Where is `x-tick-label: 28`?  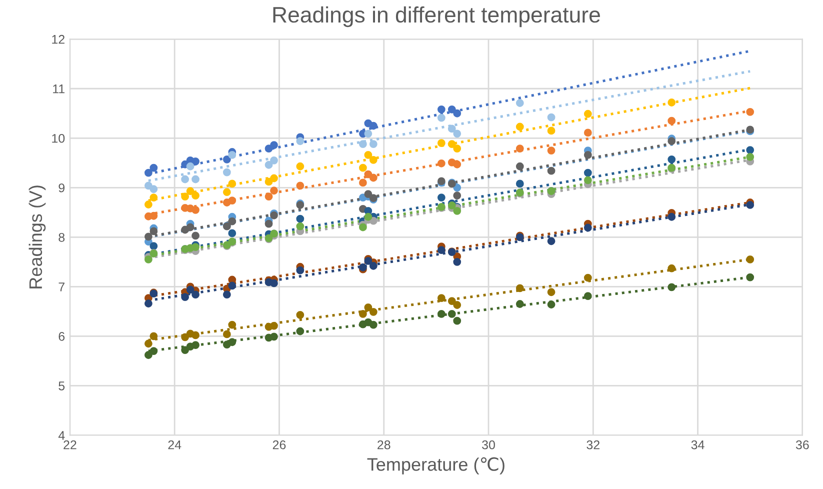
x-tick-label: 28 is located at coordinates (384, 445).